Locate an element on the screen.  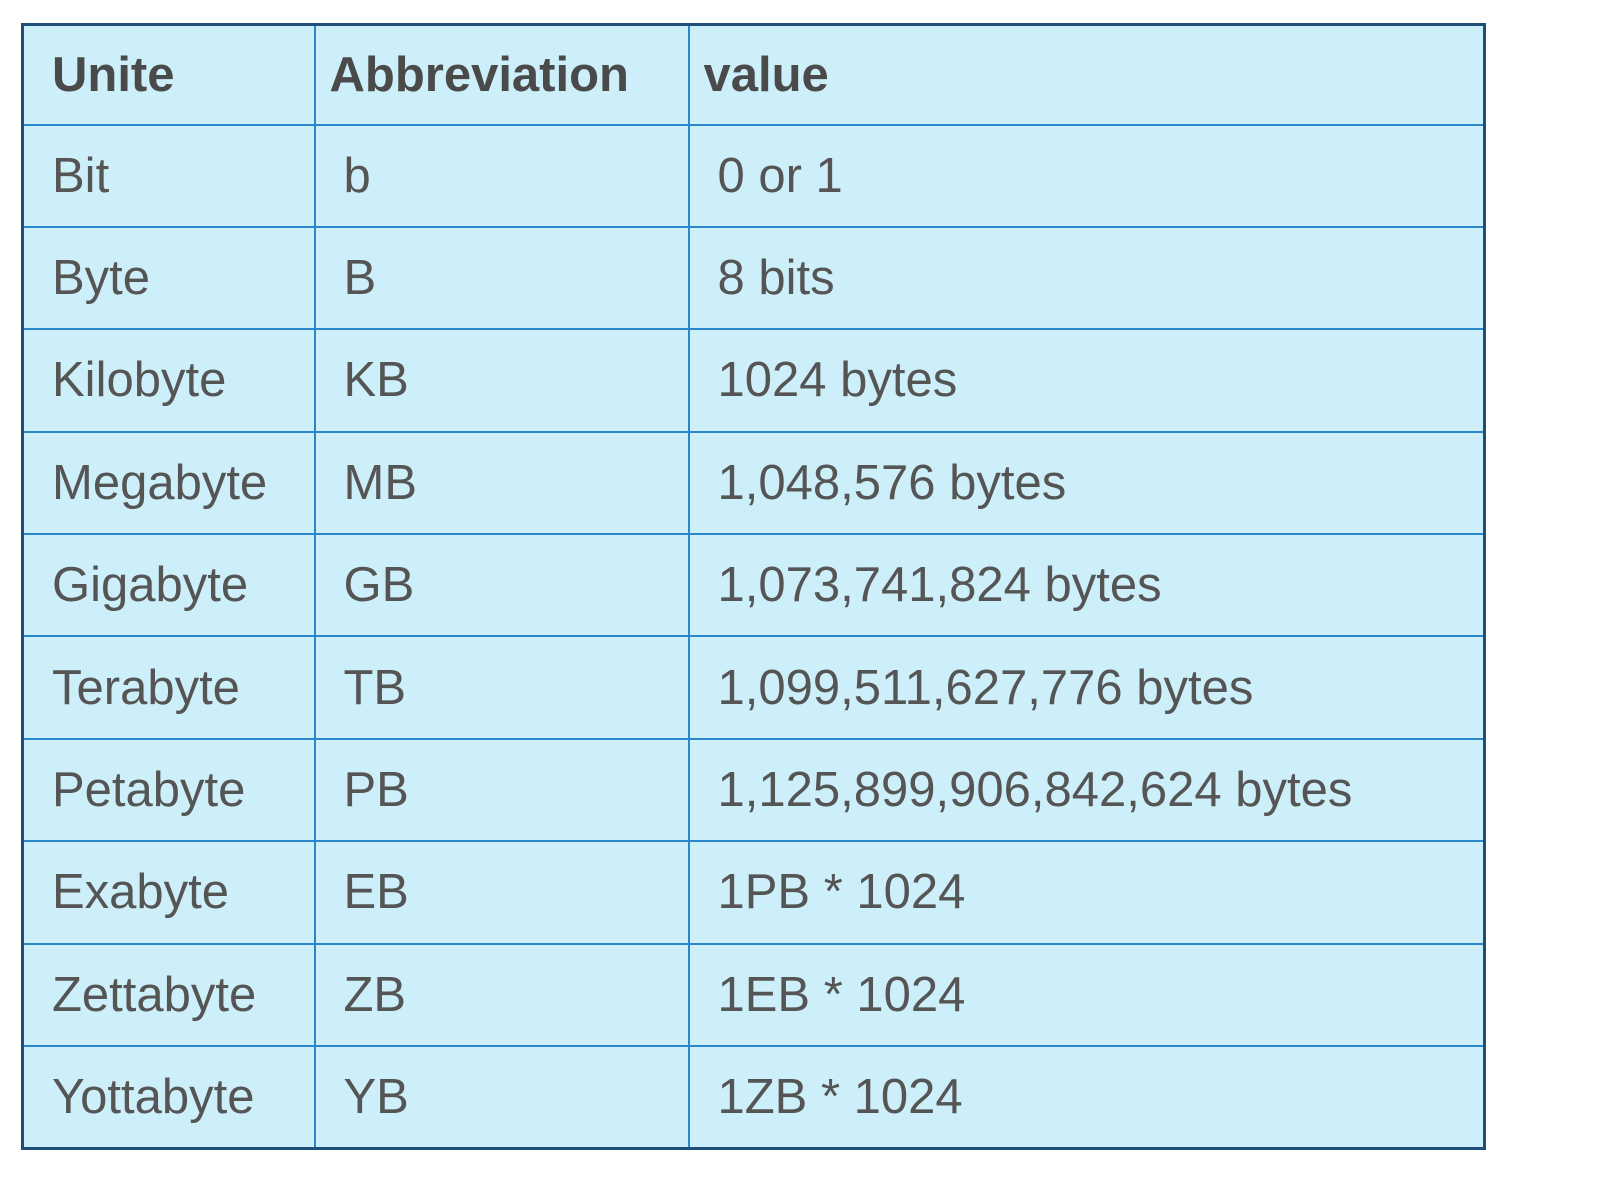
table-cell: YB is located at coordinates (501, 1097).